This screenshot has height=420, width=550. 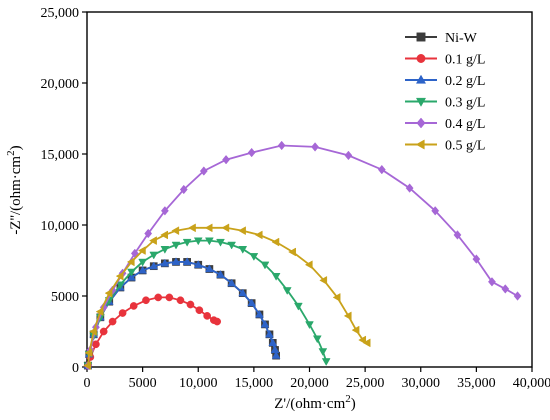 What do you see at coordinates (465, 103) in the screenshot?
I see `legend-label: 0.3 g/L` at bounding box center [465, 103].